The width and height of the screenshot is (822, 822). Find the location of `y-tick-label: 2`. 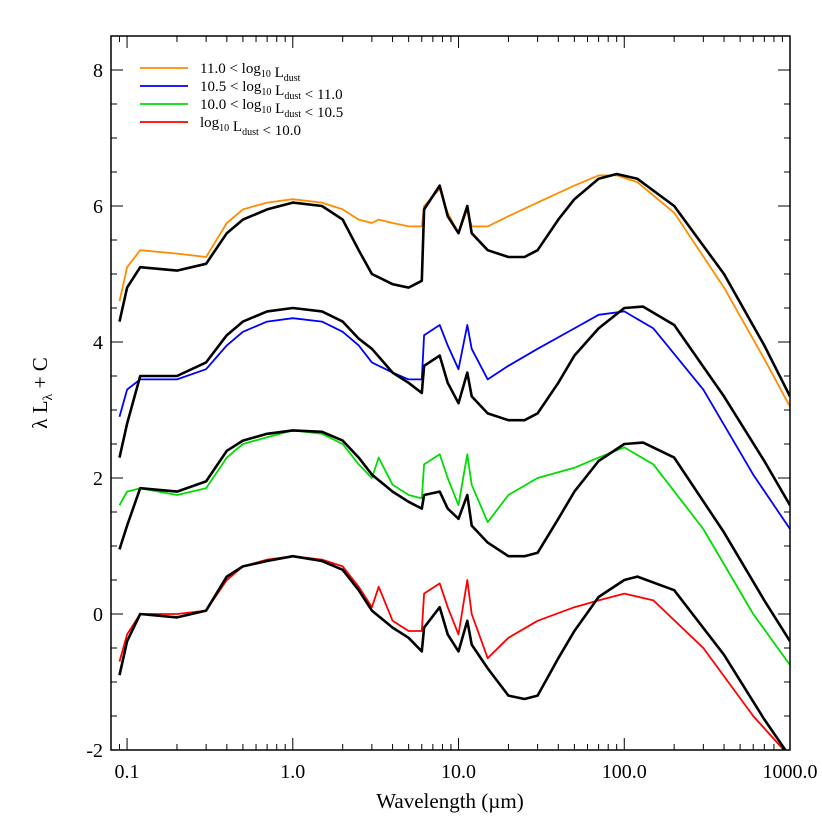

y-tick-label: 2 is located at coordinates (98, 479).